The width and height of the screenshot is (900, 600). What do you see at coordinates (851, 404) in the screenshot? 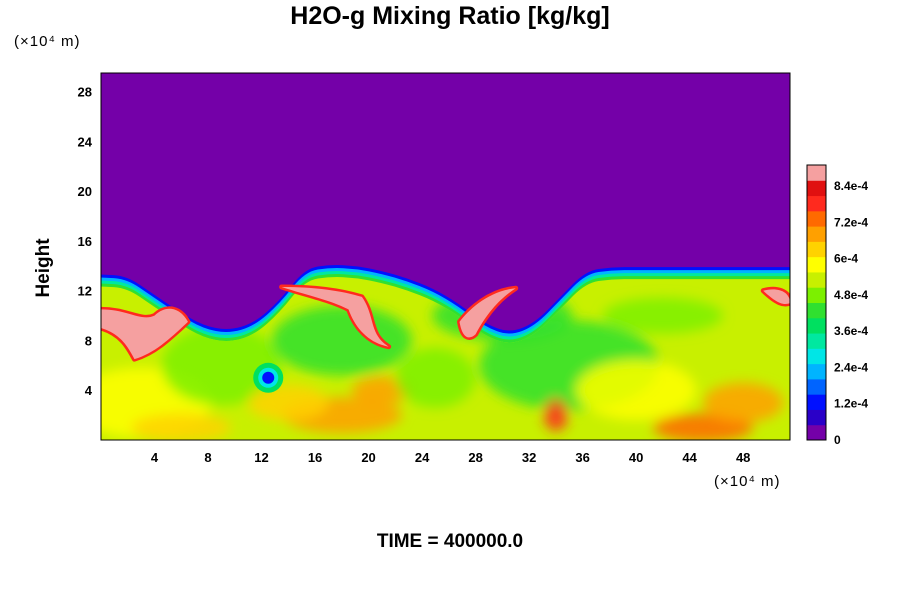
I see `colorbar-tick-label: 1.2e-4` at bounding box center [851, 404].